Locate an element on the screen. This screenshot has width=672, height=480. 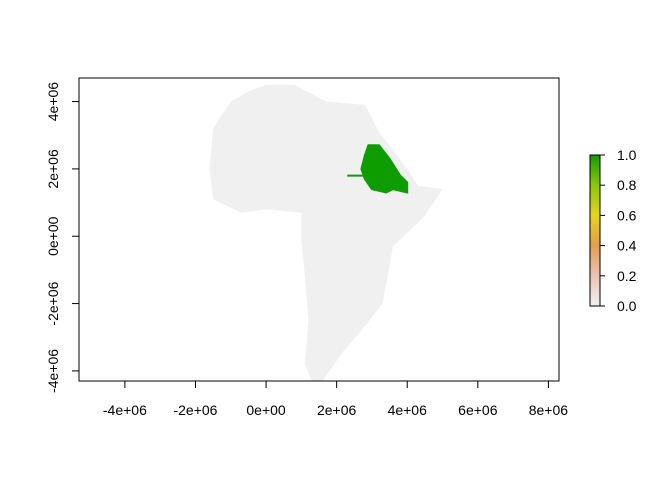
legend-tick-label: 0.2 is located at coordinates (627, 276).